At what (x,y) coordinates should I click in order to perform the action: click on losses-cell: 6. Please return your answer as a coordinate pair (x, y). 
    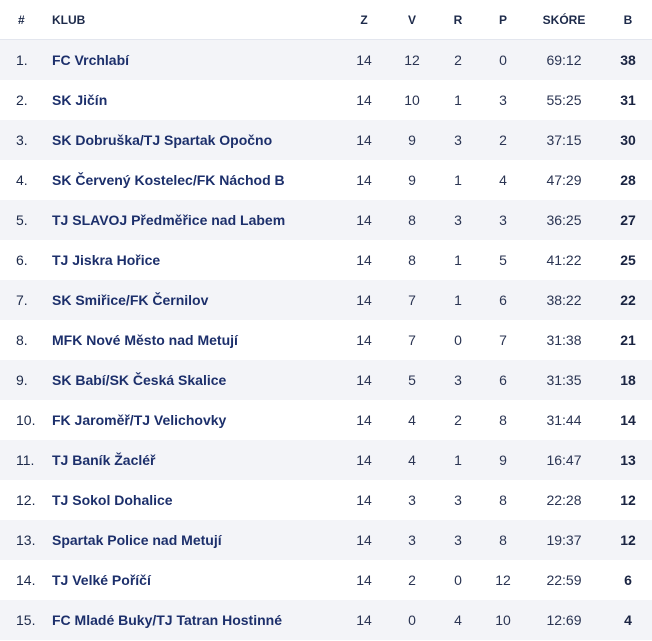
    Looking at the image, I should click on (503, 300).